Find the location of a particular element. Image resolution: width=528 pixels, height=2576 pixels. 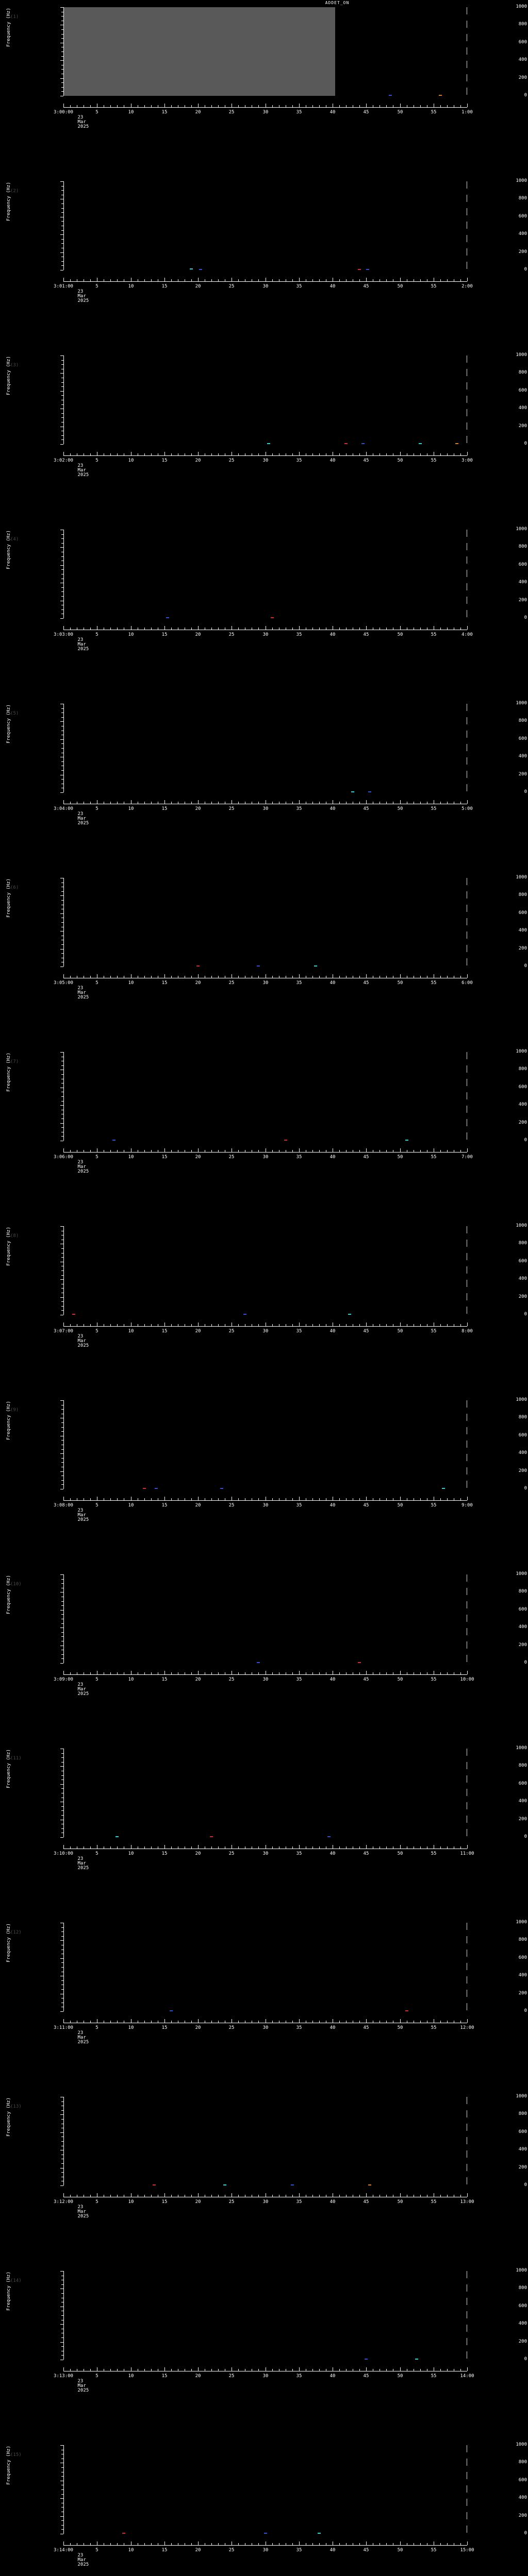

x-tick-label: 45 is located at coordinates (366, 2027).